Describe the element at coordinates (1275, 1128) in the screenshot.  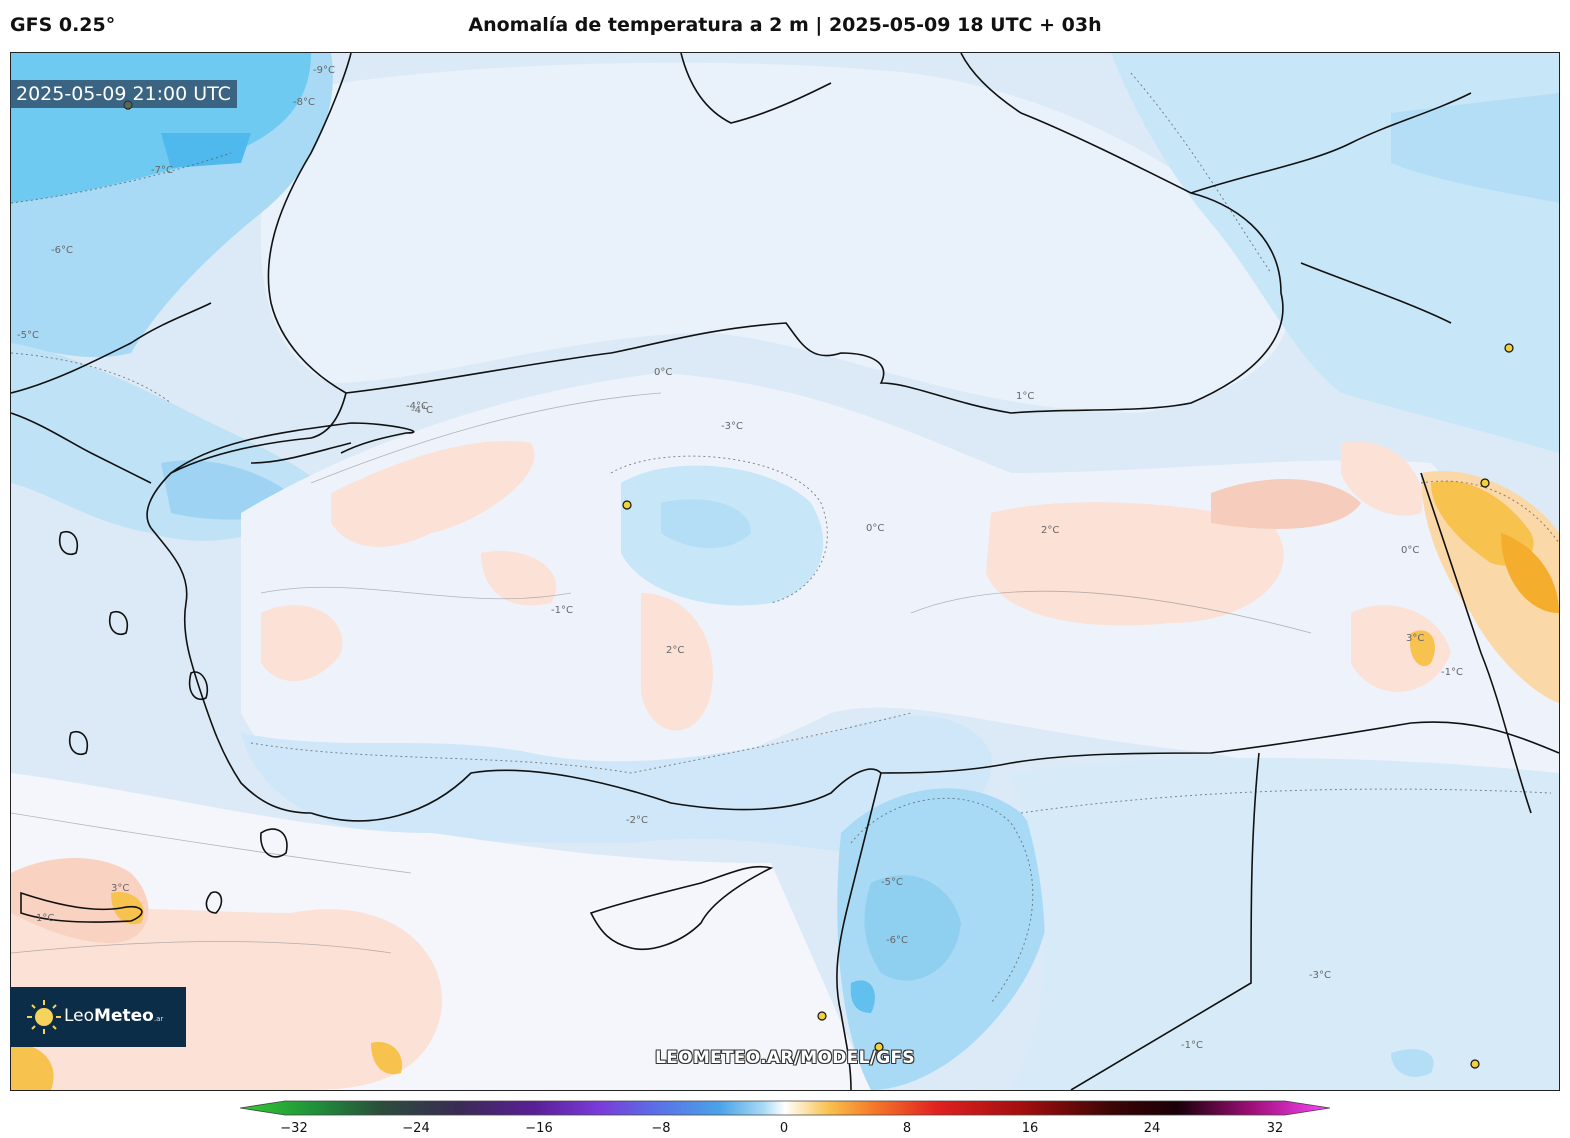
I see `colorbar-tick: 32` at that location.